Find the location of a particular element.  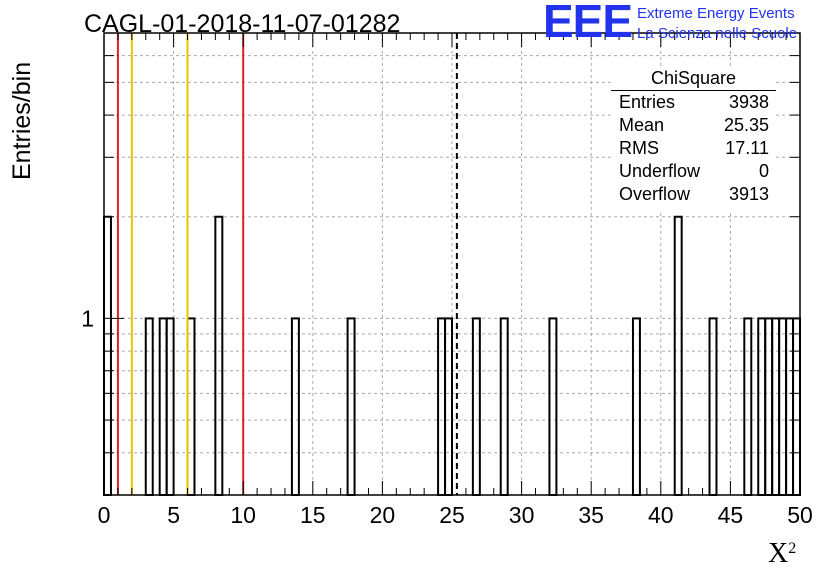

stats-row-underflow: Underflow 0 is located at coordinates (694, 172).